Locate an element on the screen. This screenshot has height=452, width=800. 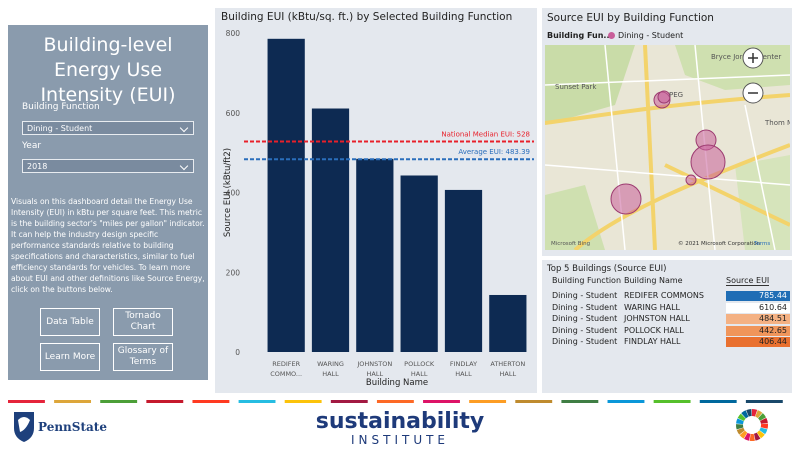
map-label: PEG is located at coordinates (676, 95).